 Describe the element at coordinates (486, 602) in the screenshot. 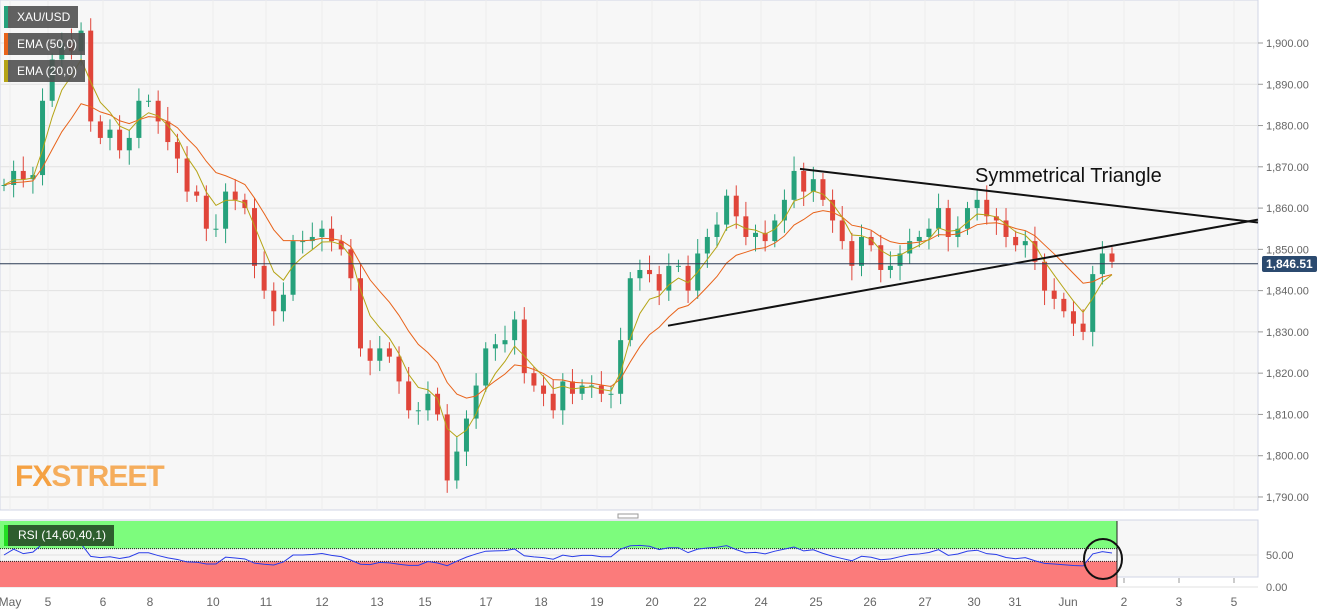

I see `x-tick-label: 17` at that location.